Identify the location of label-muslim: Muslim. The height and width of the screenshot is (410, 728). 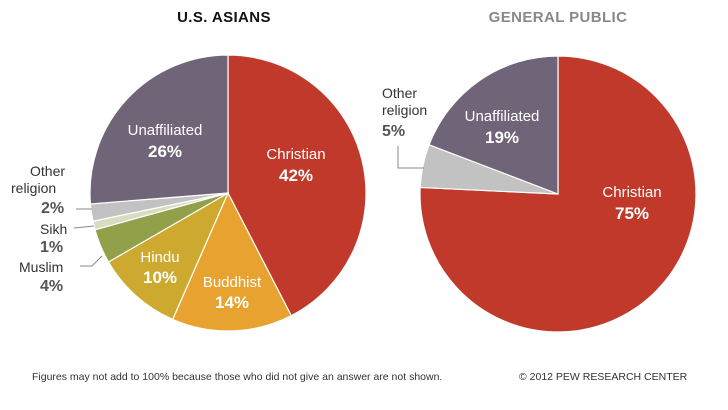
(41, 267).